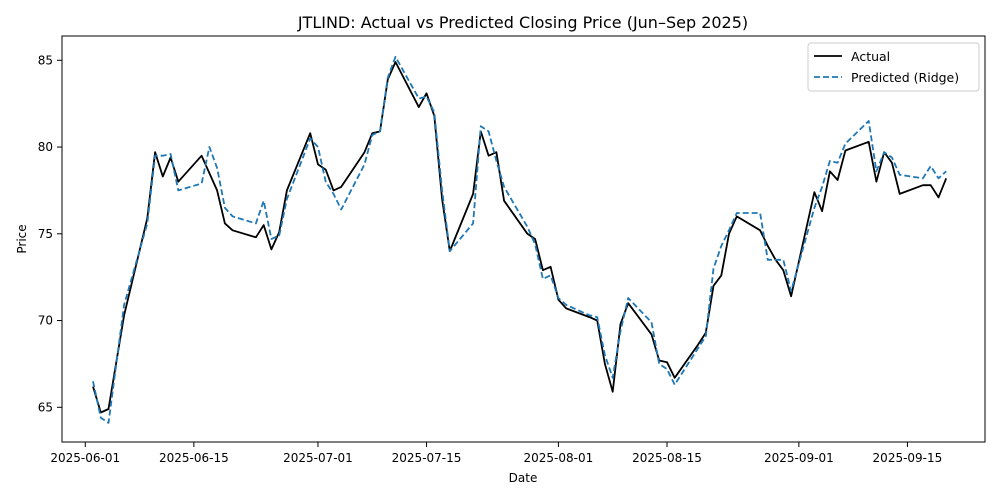 The height and width of the screenshot is (500, 1000). What do you see at coordinates (523, 478) in the screenshot?
I see `x-axis-label: Date` at bounding box center [523, 478].